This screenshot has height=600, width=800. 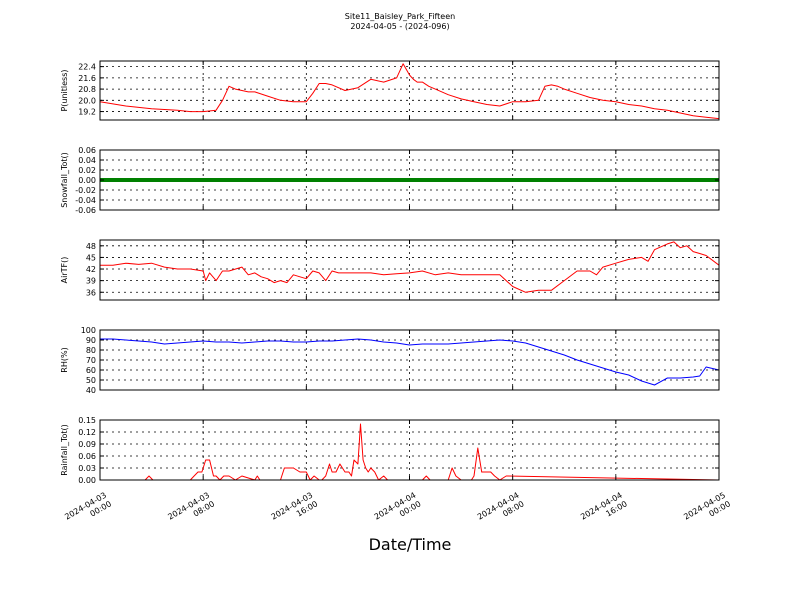 I want to click on y-tick-label: -0.04, so click(x=85, y=200).